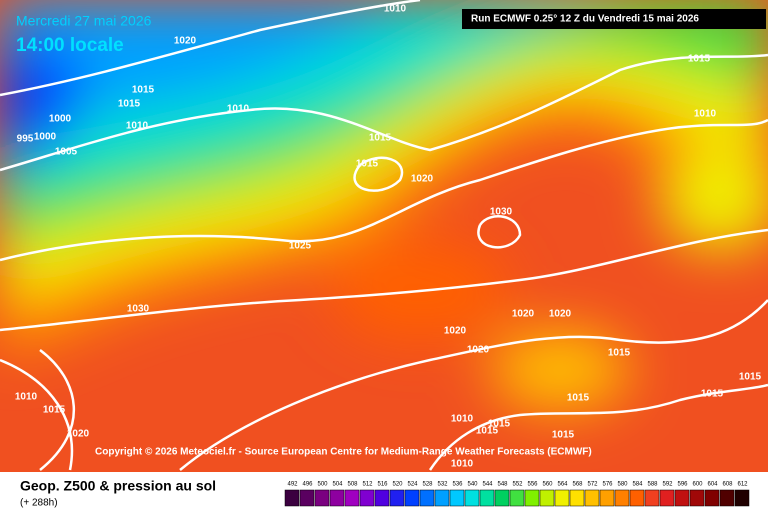 The image size is (768, 517). What do you see at coordinates (300, 246) in the screenshot?
I see `isobar-label: 1025` at bounding box center [300, 246].